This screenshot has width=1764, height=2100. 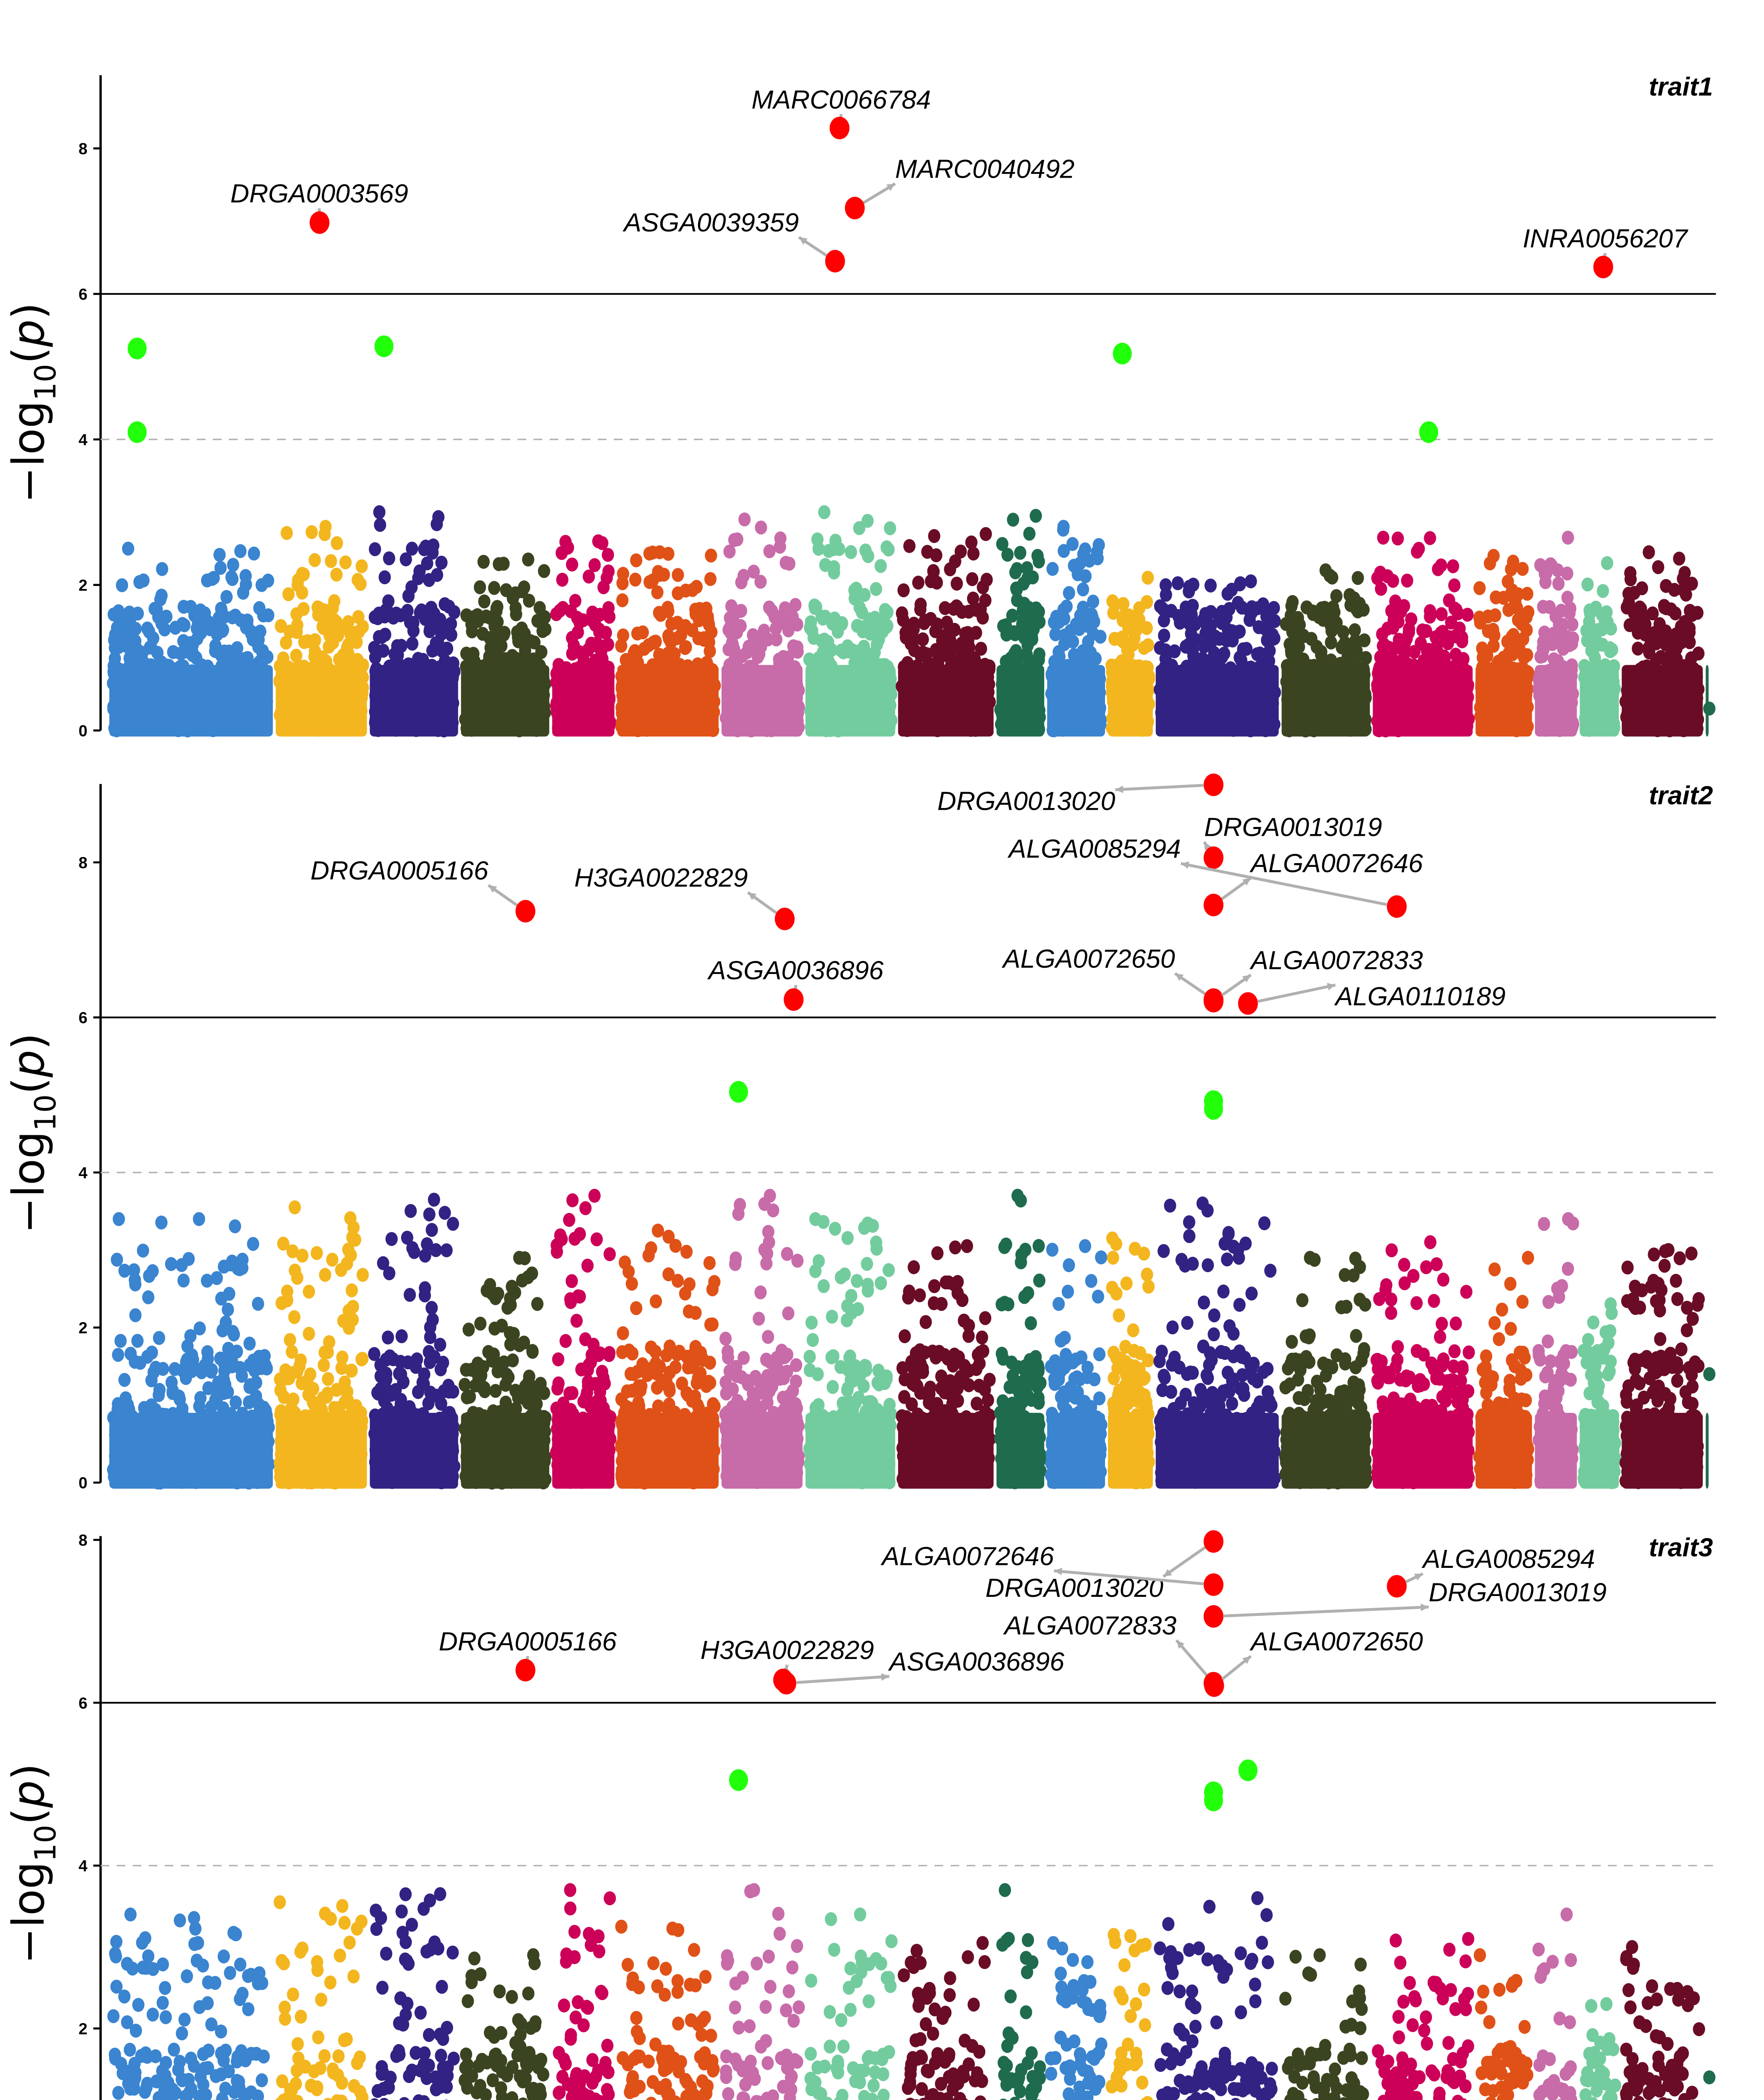 I want to click on ylabel-paren: ), so click(x=29, y=310).